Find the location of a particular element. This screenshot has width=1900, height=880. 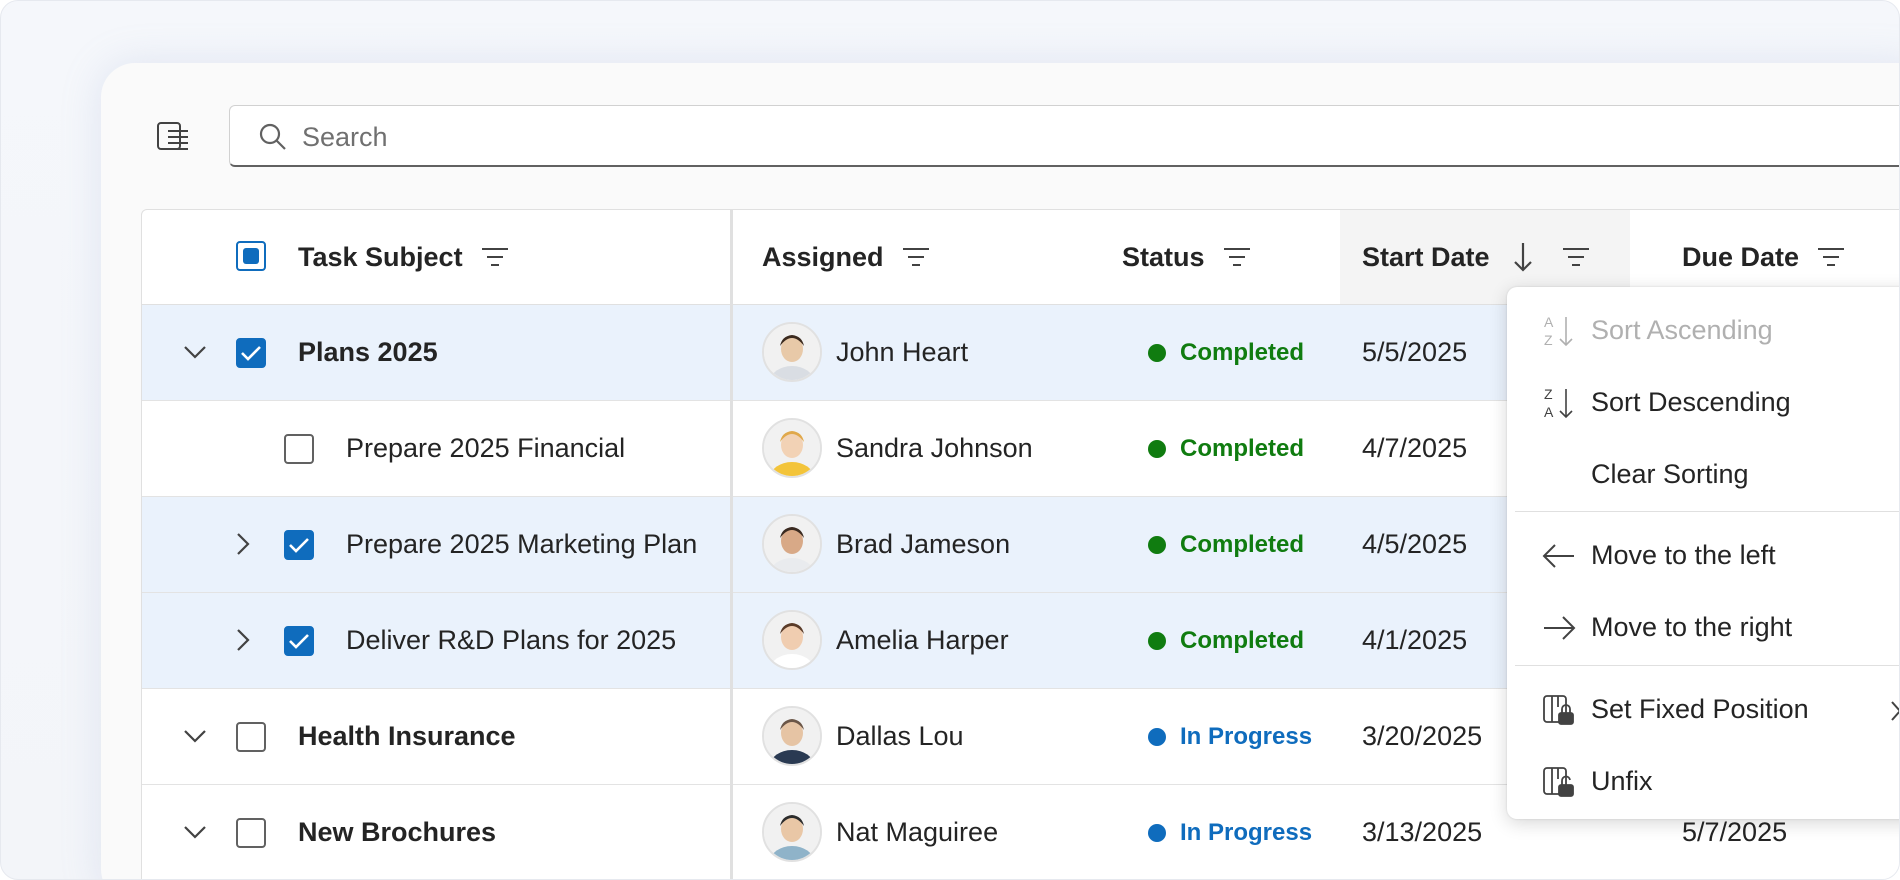

fixed-column-separator is located at coordinates (731, 544).